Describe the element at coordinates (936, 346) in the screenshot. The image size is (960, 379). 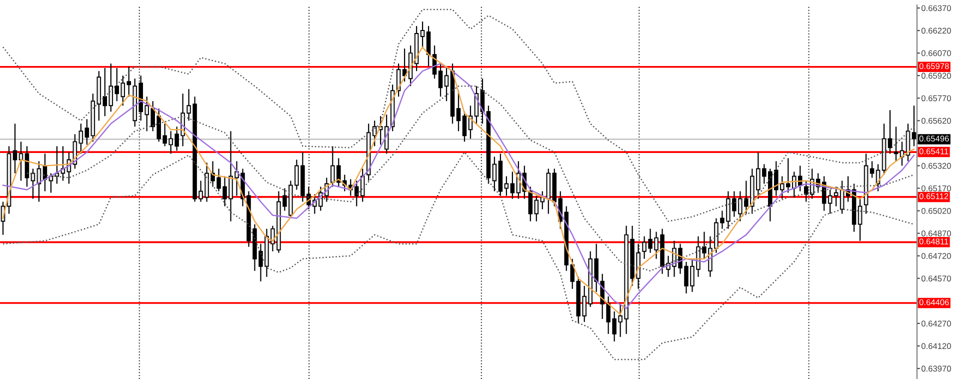
I see `y-tick-label: 0.64120` at that location.